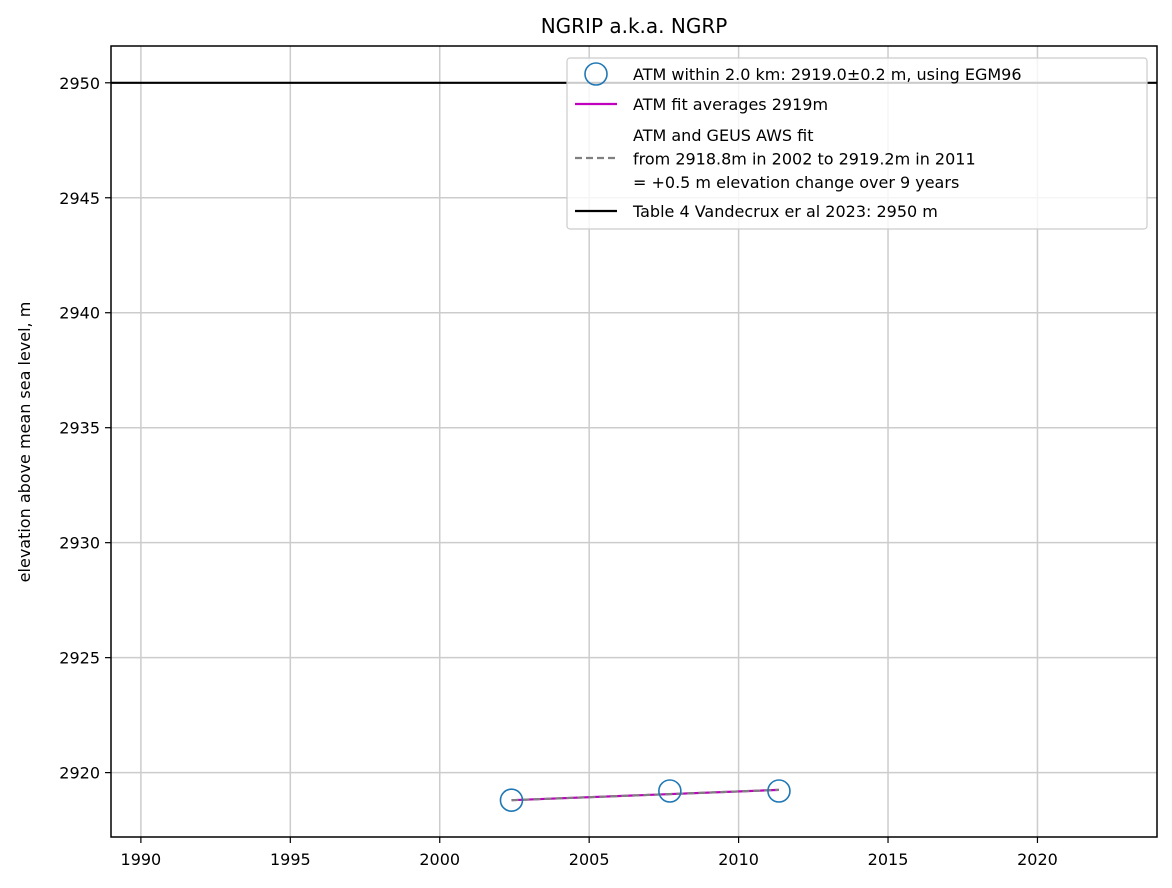  What do you see at coordinates (804, 159) in the screenshot?
I see `legend-aws-fit-label-line: from 2918.8m in 2002 to 2919.2m in 2011` at bounding box center [804, 159].